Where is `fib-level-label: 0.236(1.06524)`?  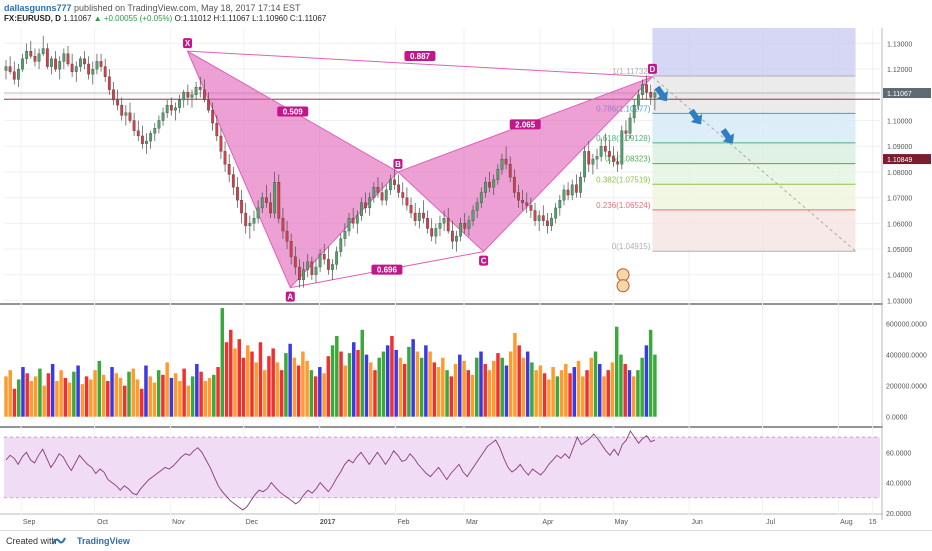
fib-level-label: 0.236(1.06524) is located at coordinates (623, 205).